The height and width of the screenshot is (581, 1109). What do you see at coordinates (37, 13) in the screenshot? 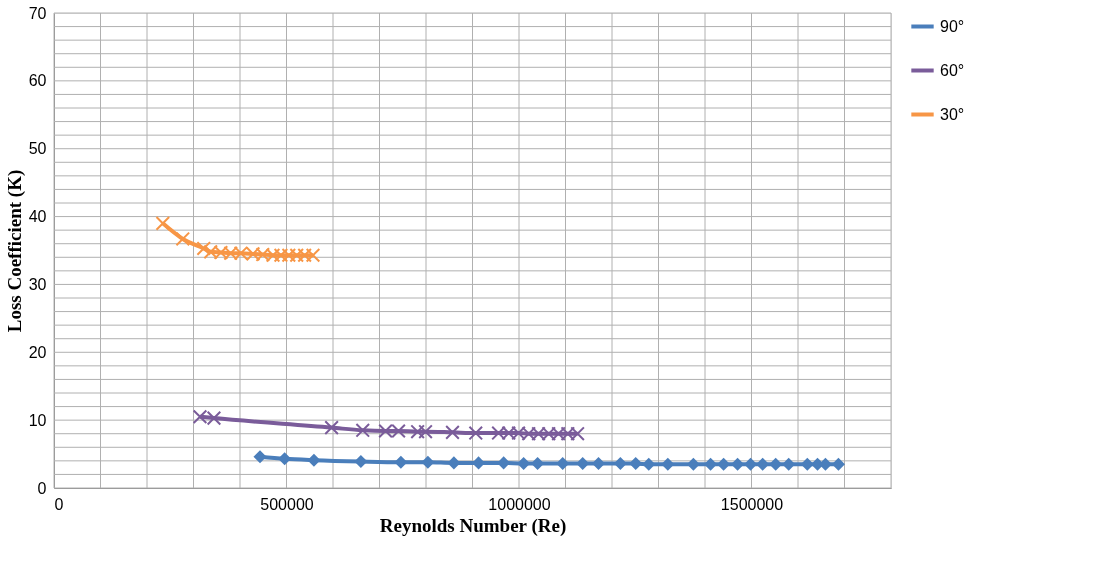
I see `y-tick-label: 70` at bounding box center [37, 13].